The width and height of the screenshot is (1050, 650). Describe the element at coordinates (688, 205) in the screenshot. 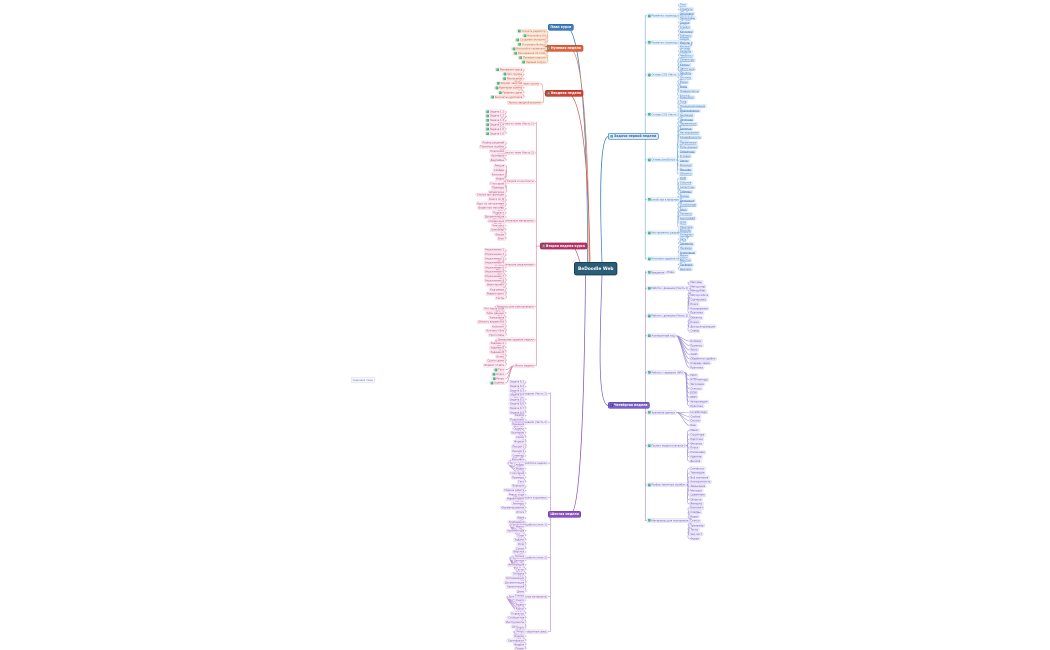

I see `leaf-node: LocalStorage` at that location.